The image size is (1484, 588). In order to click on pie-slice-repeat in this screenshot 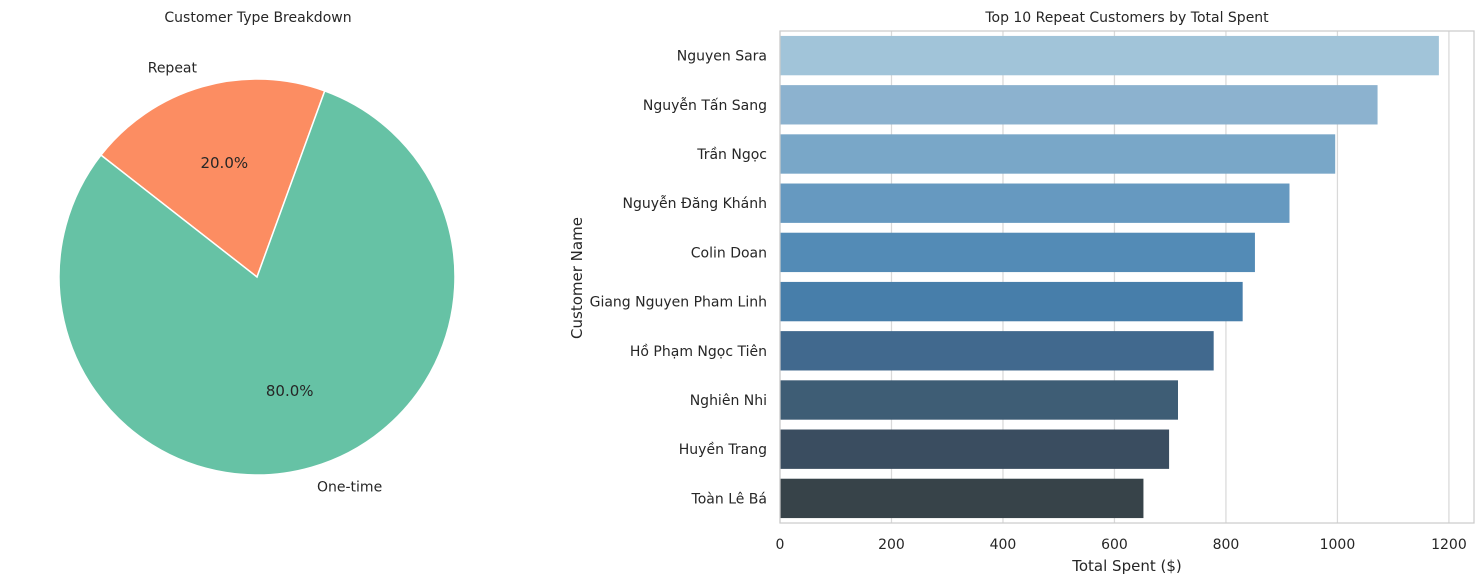, I will do `click(212, 178)`.